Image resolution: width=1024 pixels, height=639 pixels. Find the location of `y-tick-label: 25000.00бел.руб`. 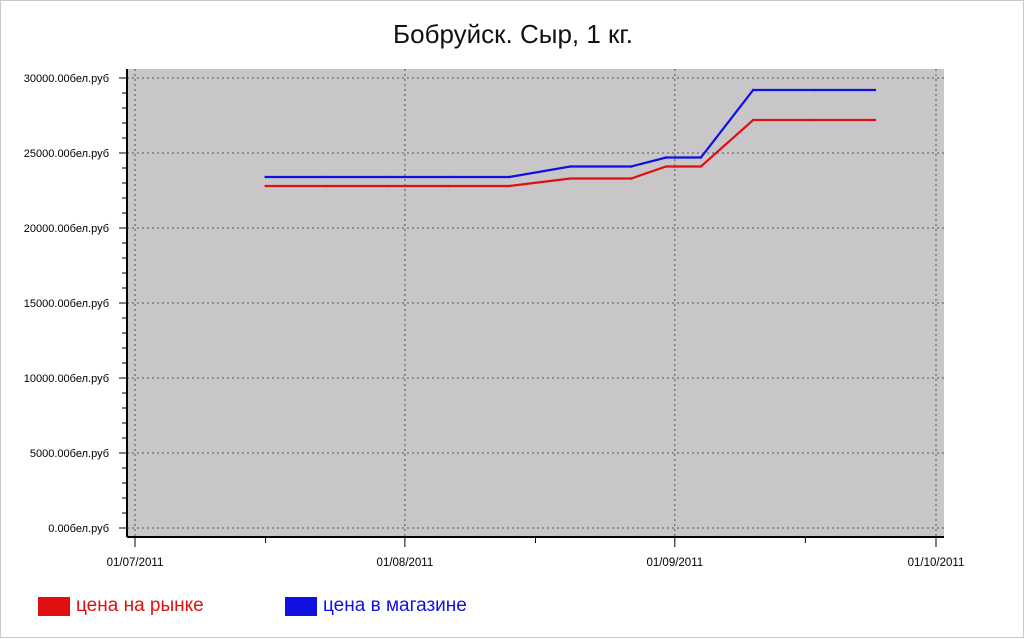

y-tick-label: 25000.00бел.руб is located at coordinates (66, 154).